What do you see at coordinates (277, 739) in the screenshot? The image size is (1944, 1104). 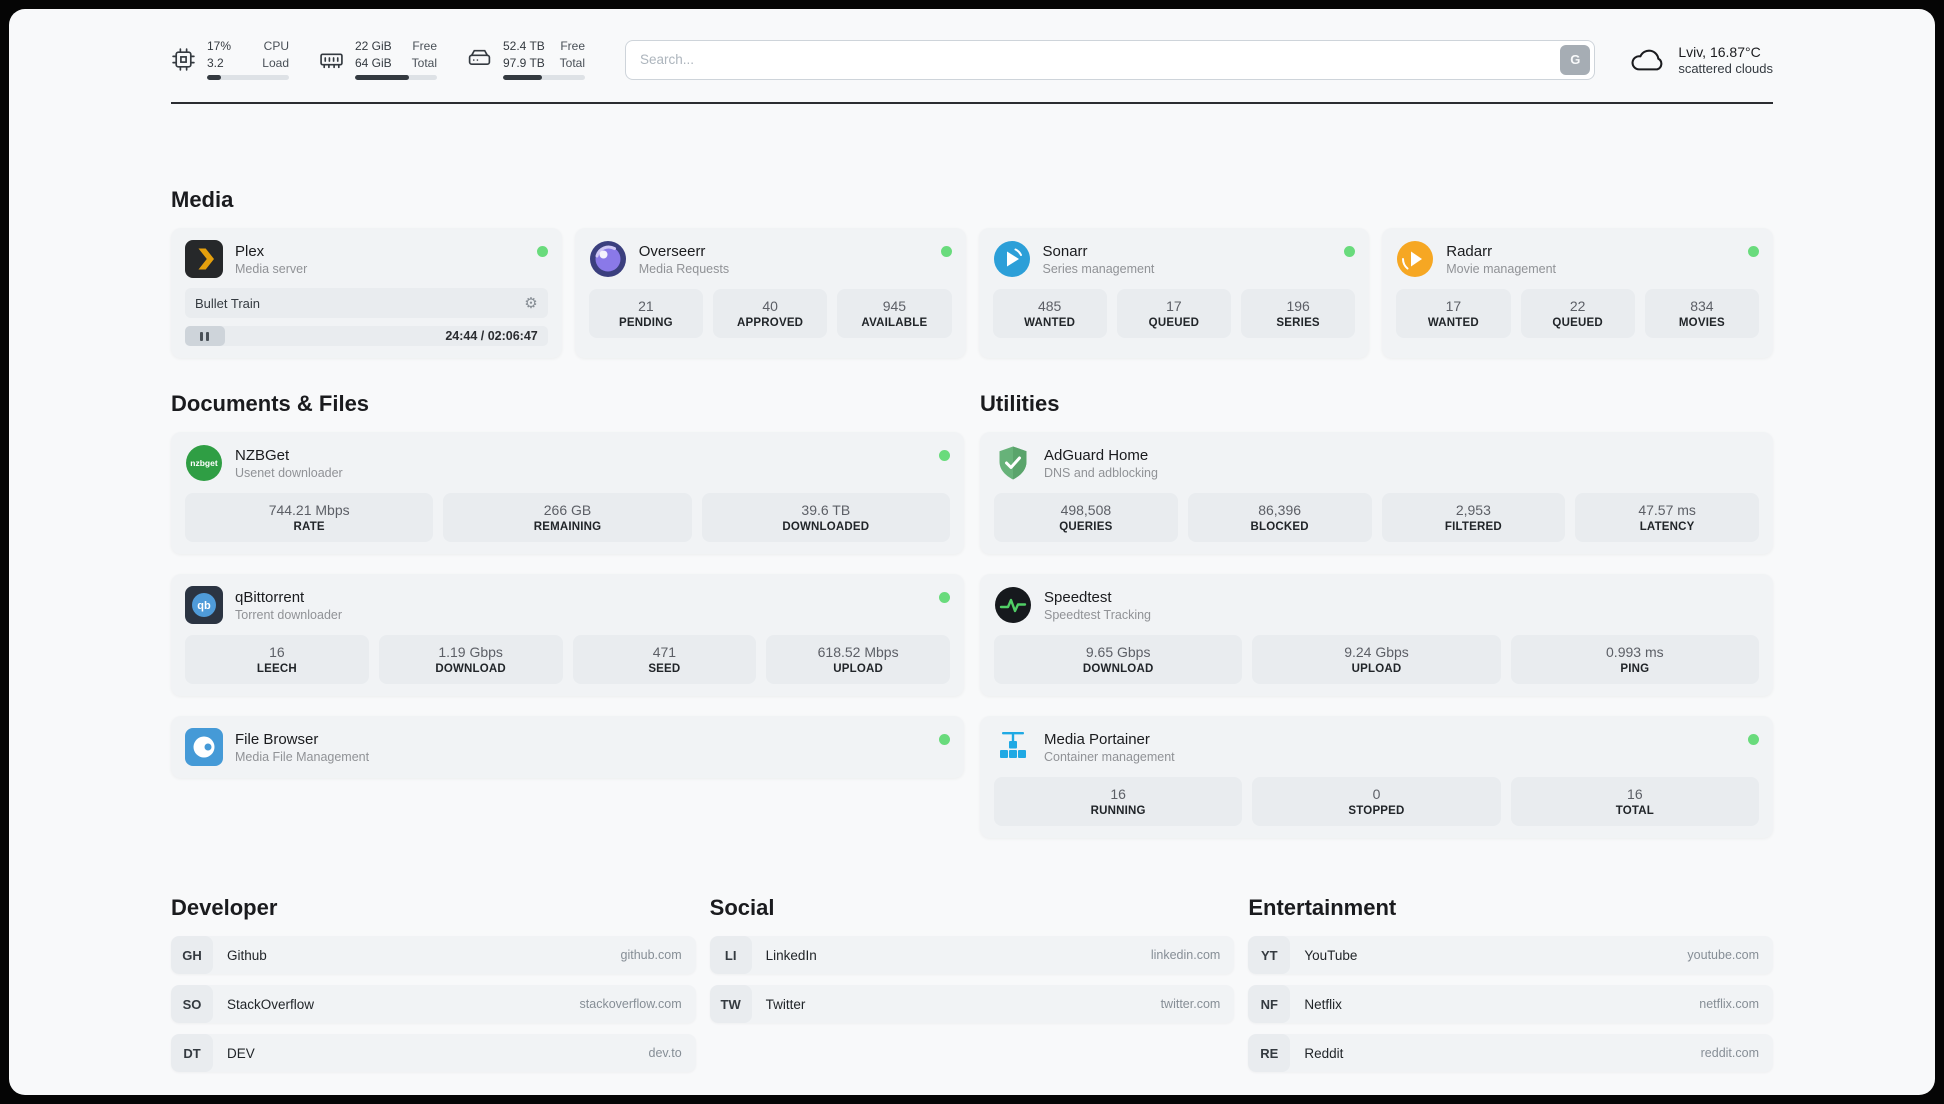 I see `app-name: File Browser` at bounding box center [277, 739].